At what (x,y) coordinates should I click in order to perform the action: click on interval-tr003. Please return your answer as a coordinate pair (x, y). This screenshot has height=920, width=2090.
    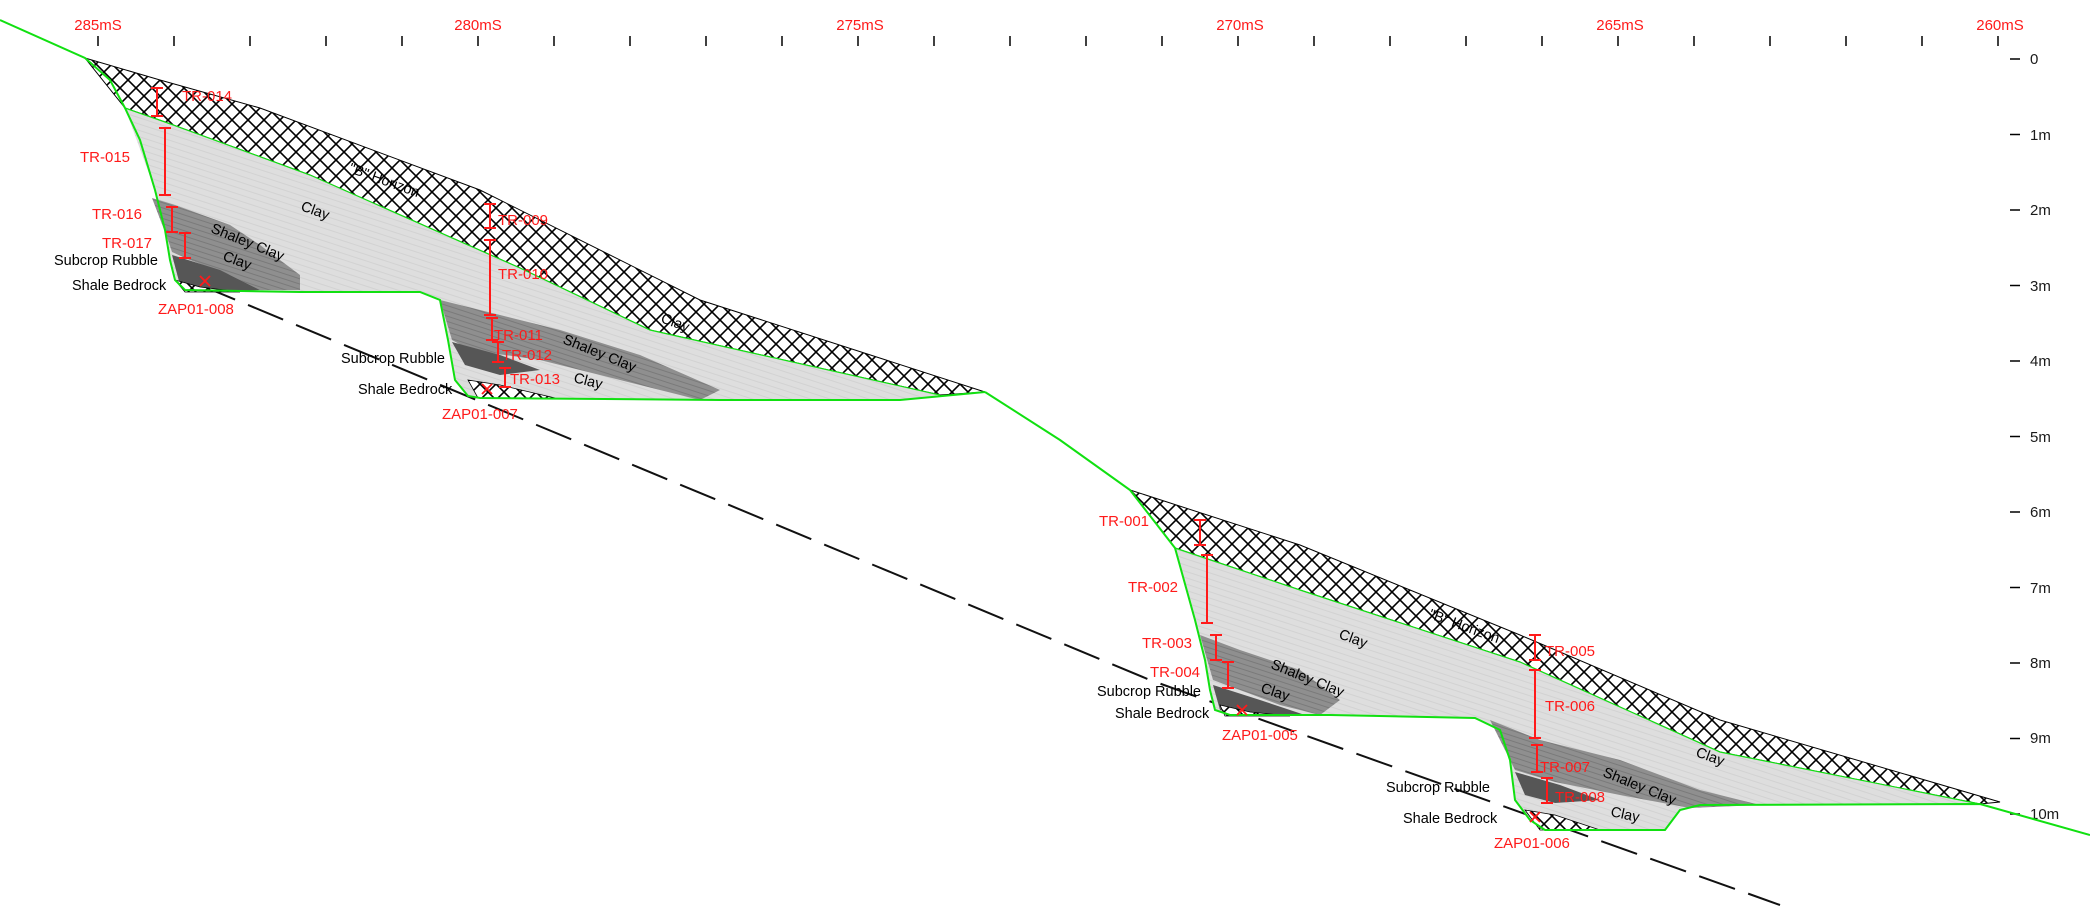
    Looking at the image, I should click on (1216, 647).